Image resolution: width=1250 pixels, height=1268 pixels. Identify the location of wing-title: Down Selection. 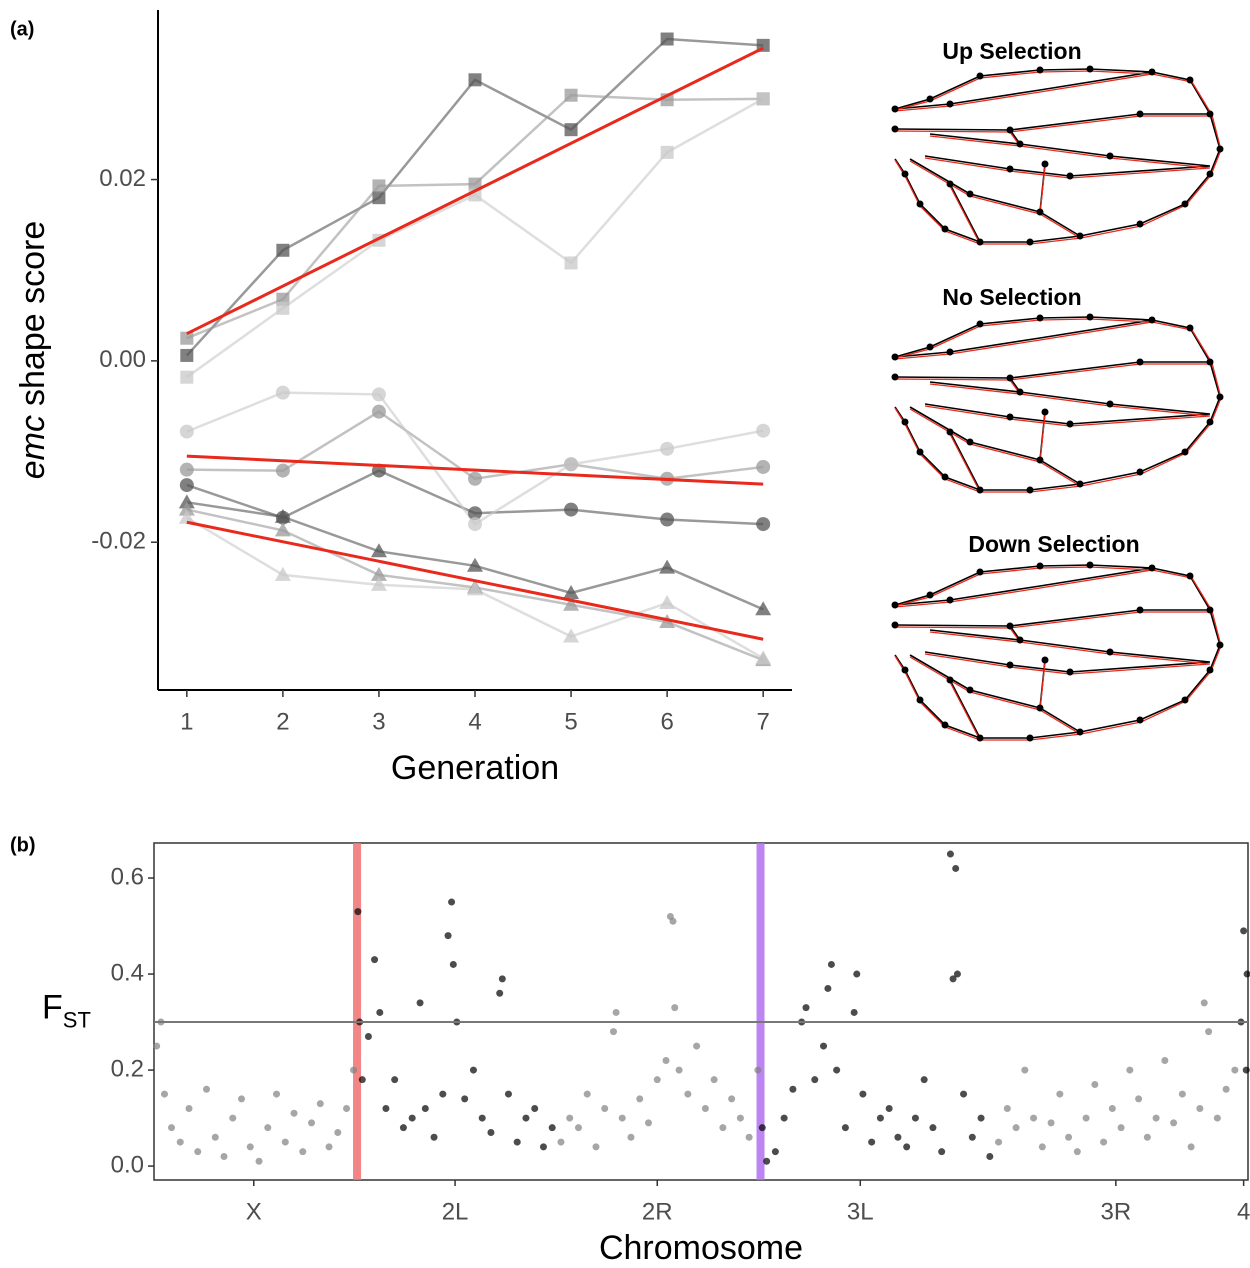
(1053, 544).